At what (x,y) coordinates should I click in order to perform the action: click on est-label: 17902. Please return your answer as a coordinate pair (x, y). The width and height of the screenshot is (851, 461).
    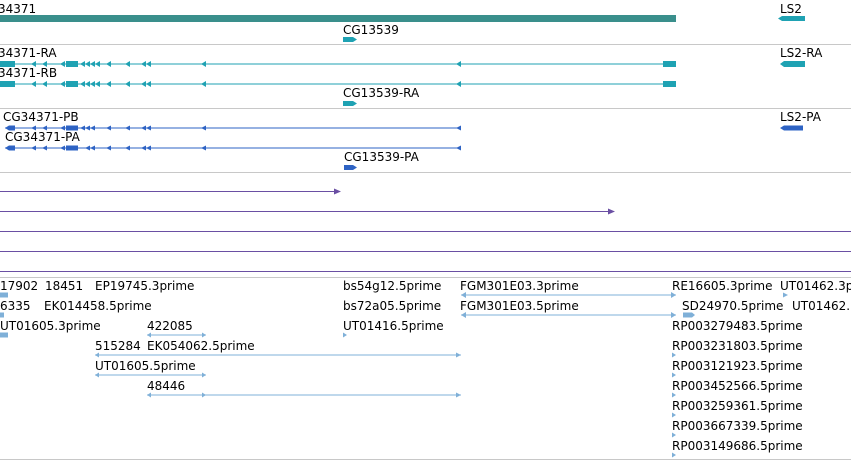
    Looking at the image, I should click on (19, 286).